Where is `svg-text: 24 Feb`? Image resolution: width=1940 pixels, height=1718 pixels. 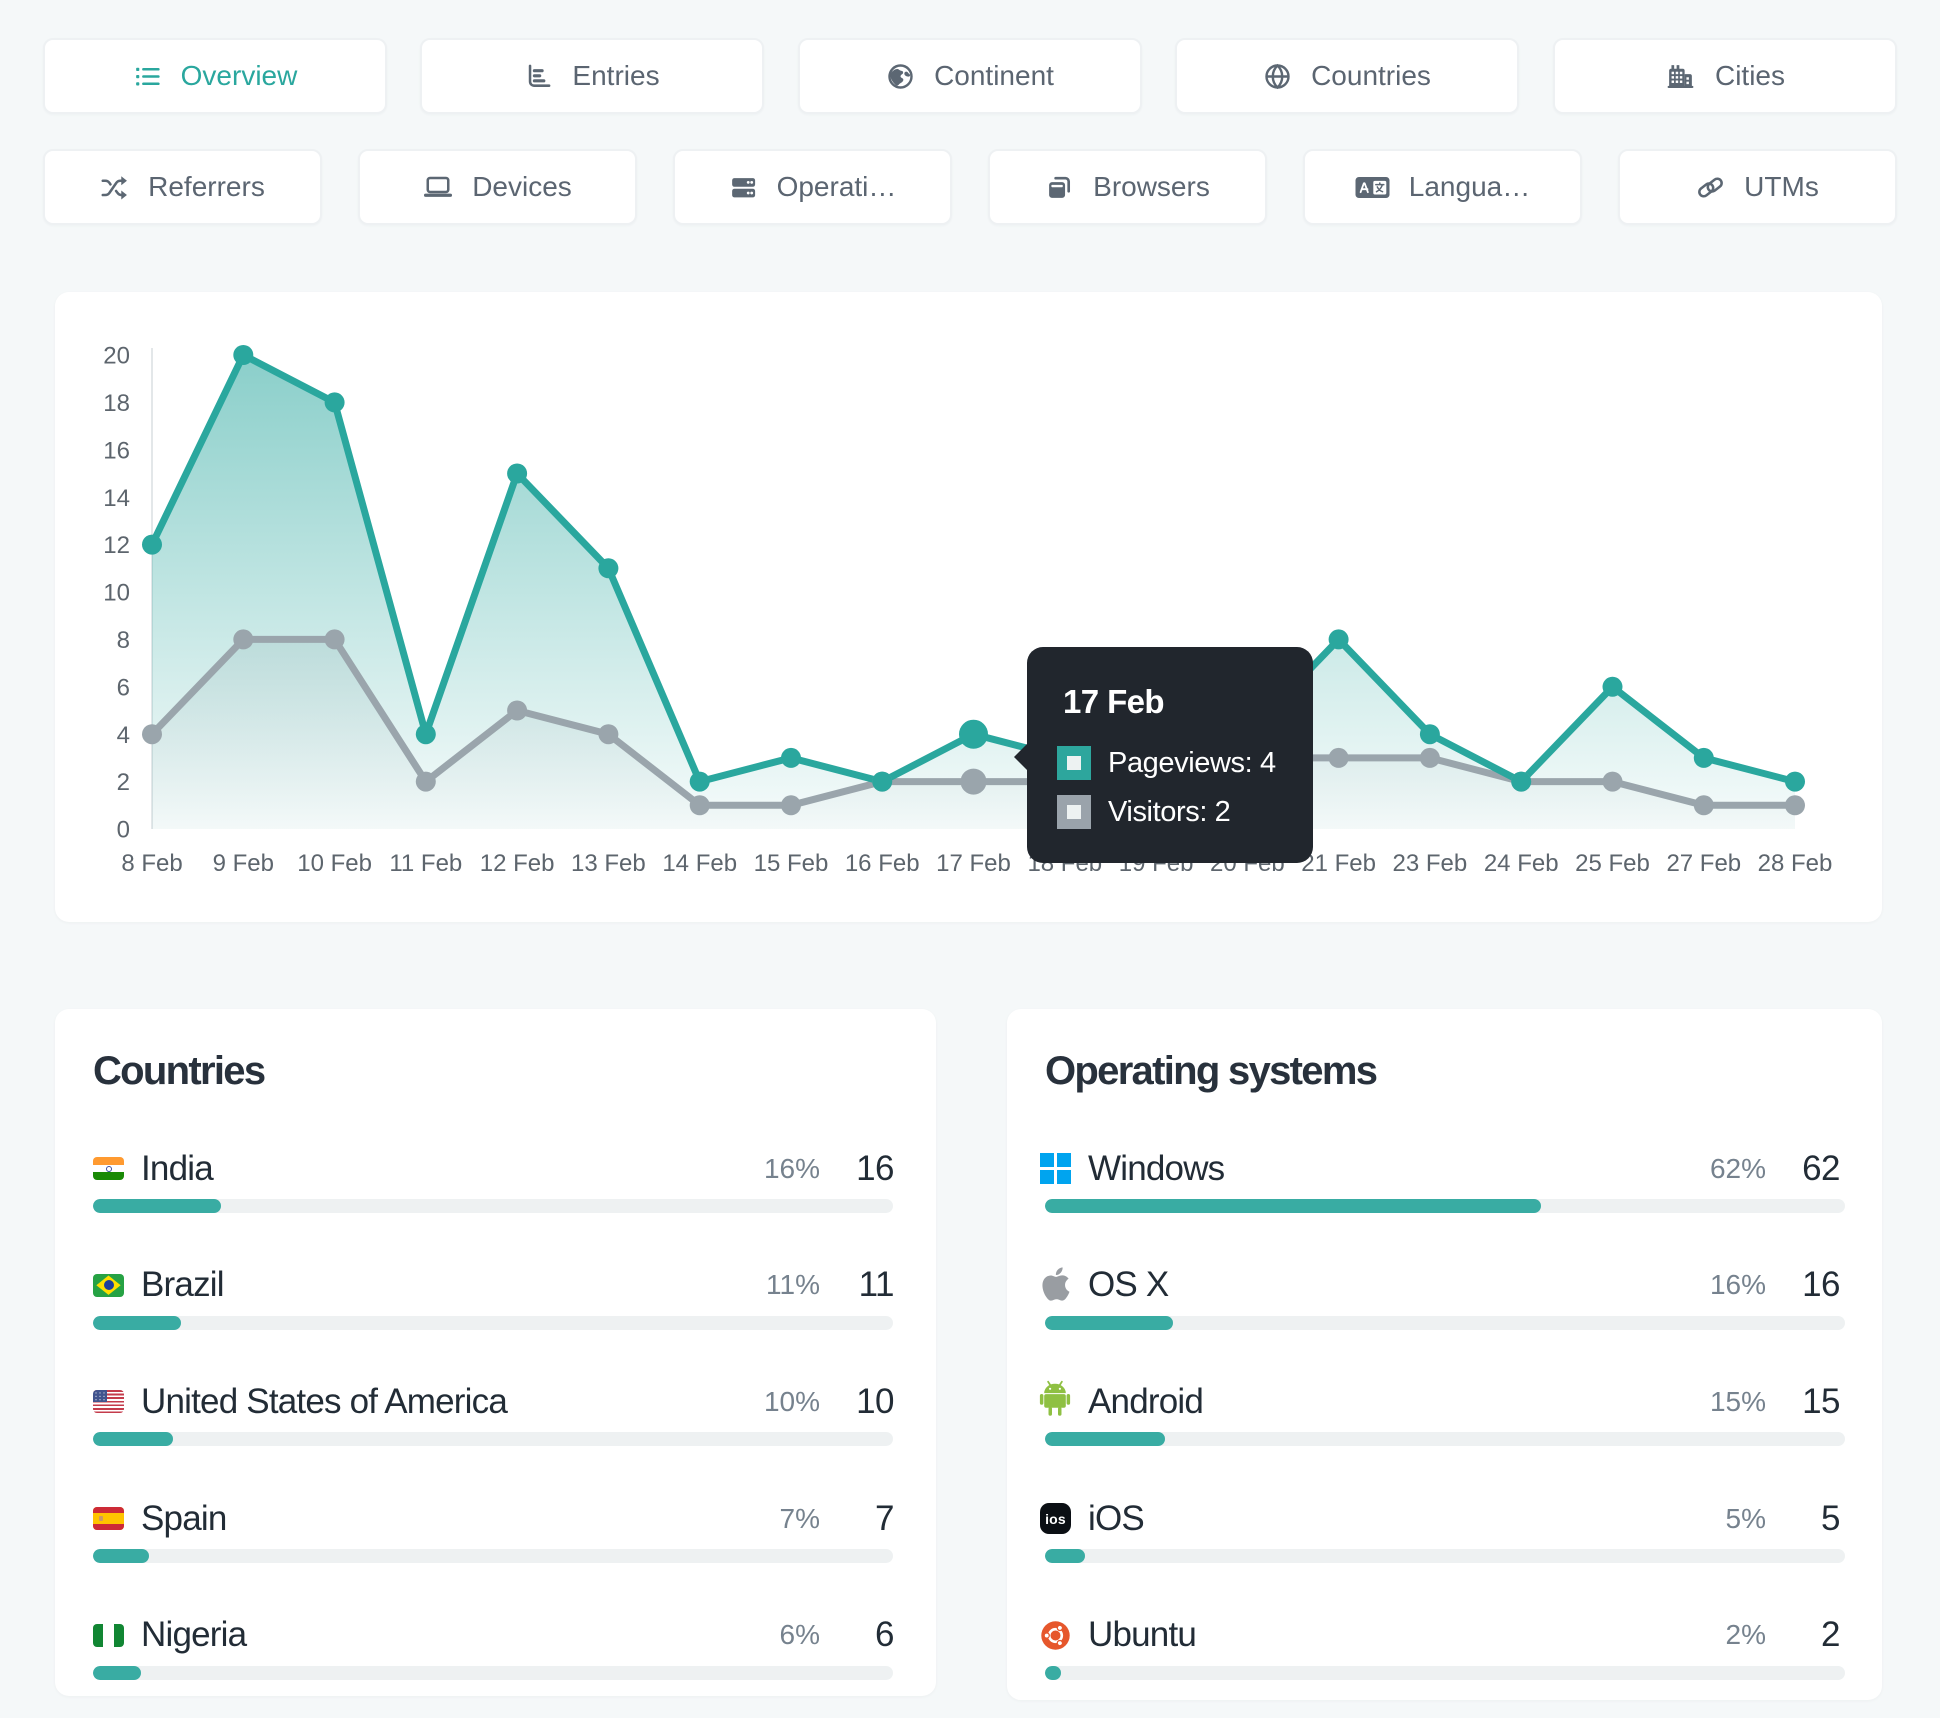
svg-text: 24 Feb is located at coordinates (1521, 863).